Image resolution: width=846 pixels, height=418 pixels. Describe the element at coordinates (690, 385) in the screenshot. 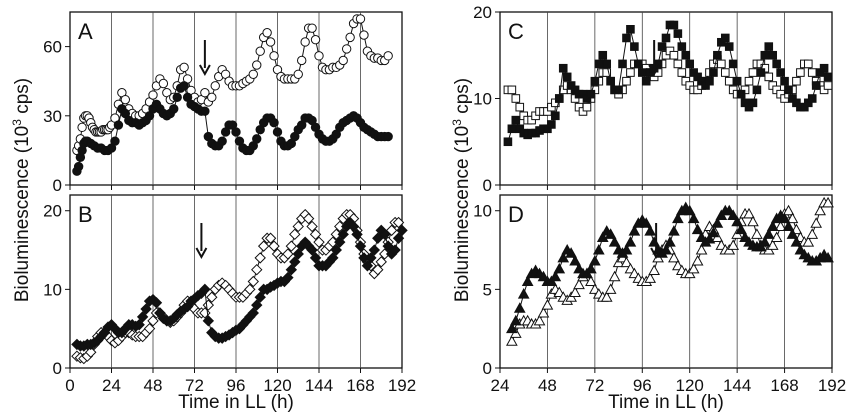

I see `panel-d-xtick-label: 120` at that location.